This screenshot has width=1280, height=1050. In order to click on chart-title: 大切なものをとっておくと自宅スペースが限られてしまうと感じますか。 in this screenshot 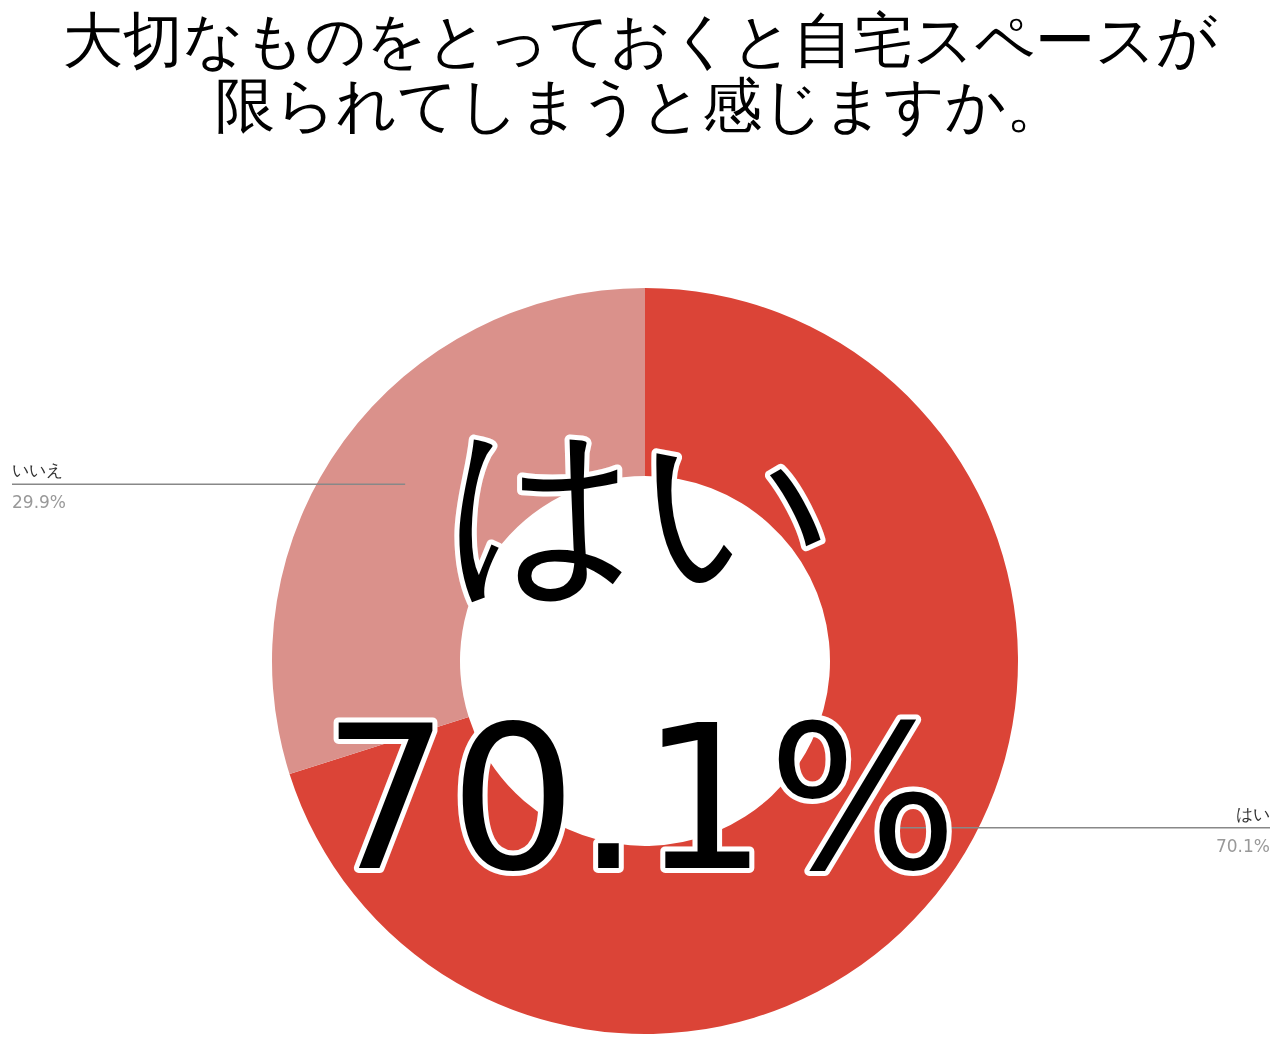, I will do `click(640, 72)`.